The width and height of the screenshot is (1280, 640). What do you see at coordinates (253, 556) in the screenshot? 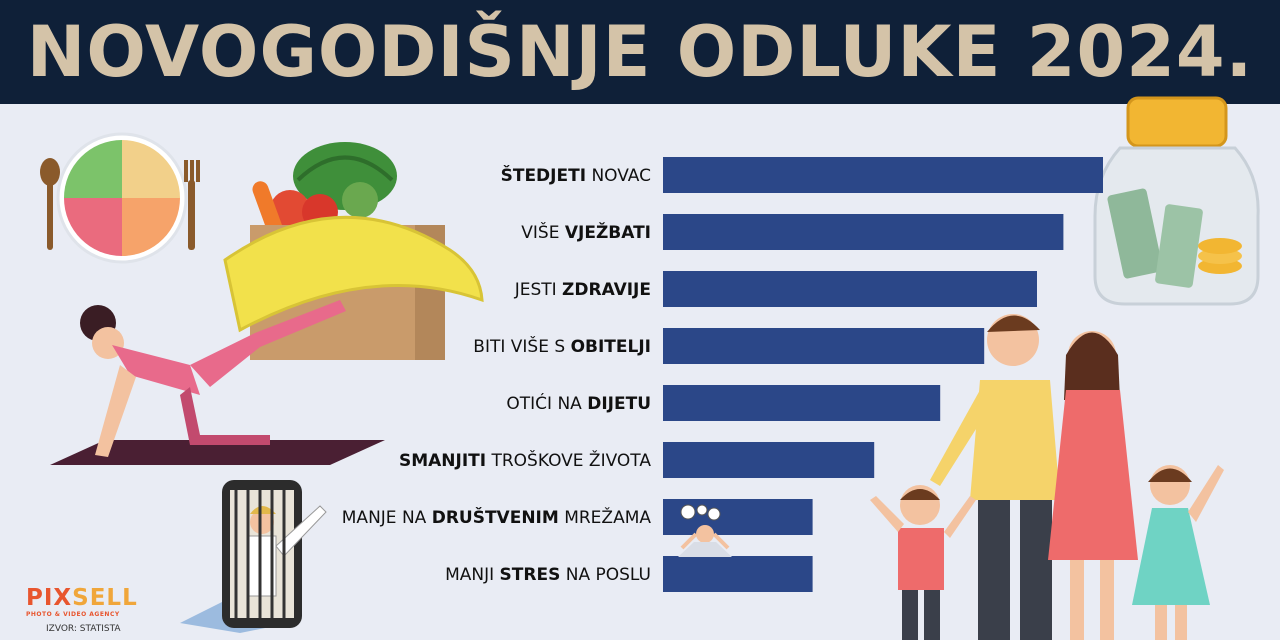
I see `phone-jail-illustration` at bounding box center [253, 556].